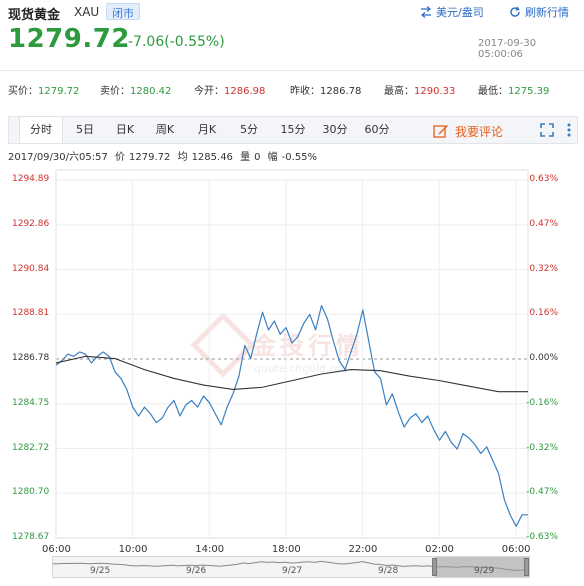 The width and height of the screenshot is (584, 586). What do you see at coordinates (31, 313) in the screenshot?
I see `y-tick-label: 1288.81` at bounding box center [31, 313].